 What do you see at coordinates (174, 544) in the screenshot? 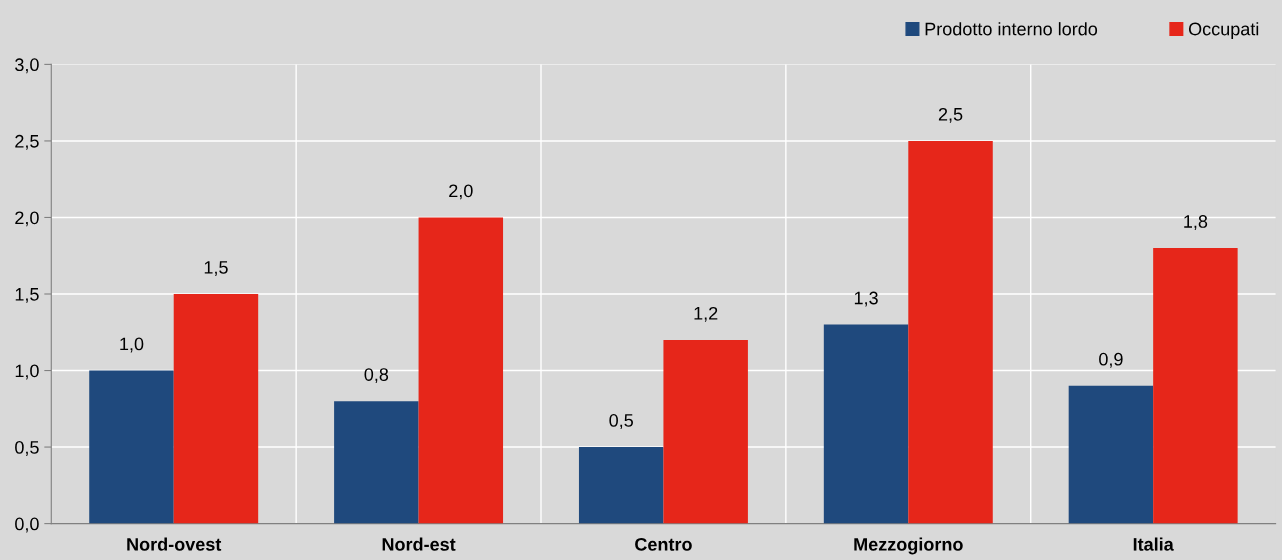
I see `x-tick-label: Nord-ovest` at bounding box center [174, 544].